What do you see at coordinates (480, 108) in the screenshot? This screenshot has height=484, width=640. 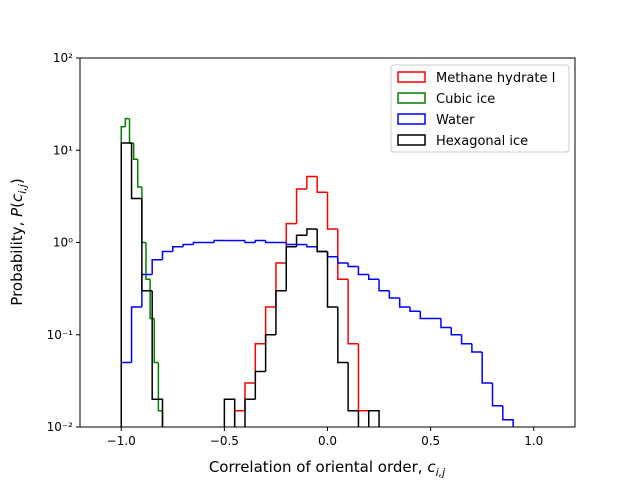 I see `legend-box` at bounding box center [480, 108].